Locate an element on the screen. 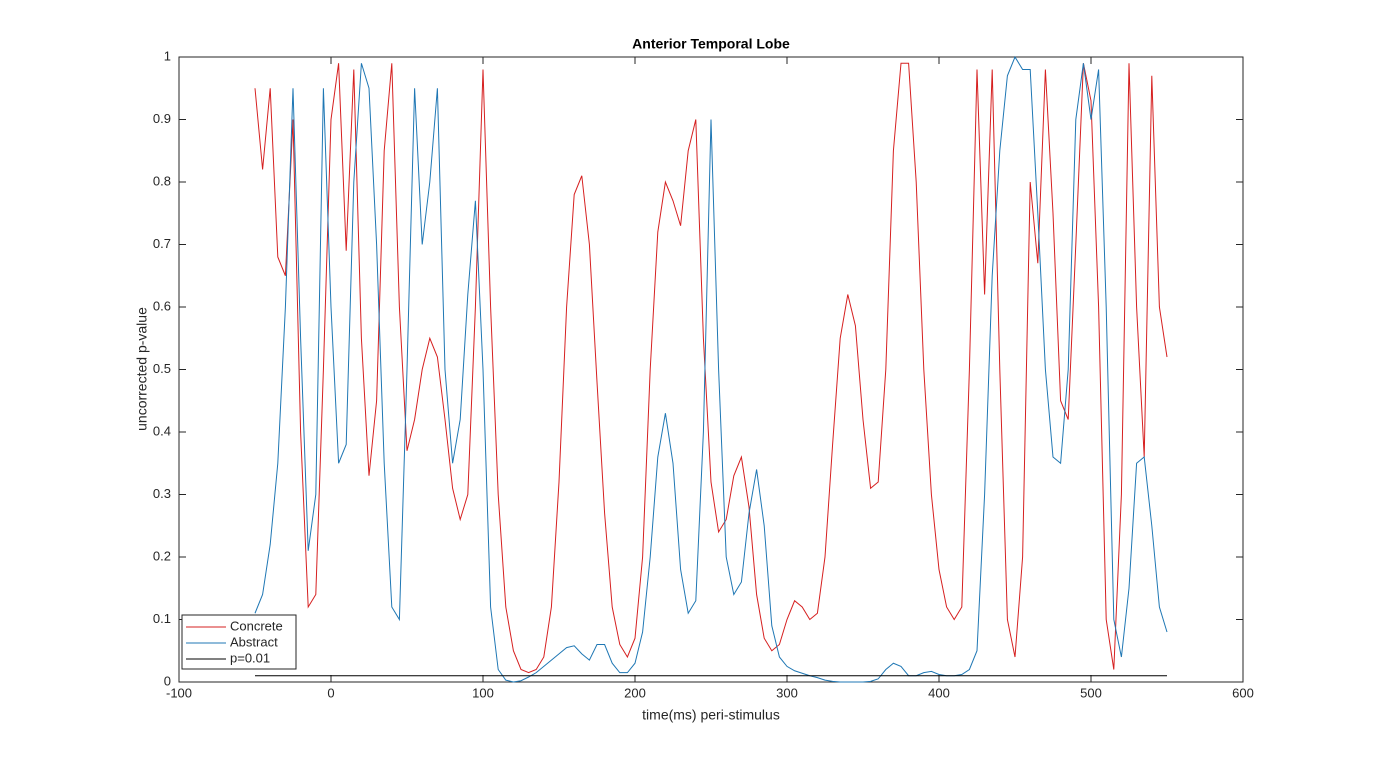 This screenshot has height=766, width=1375. x-tick-label: 0 is located at coordinates (330, 692).